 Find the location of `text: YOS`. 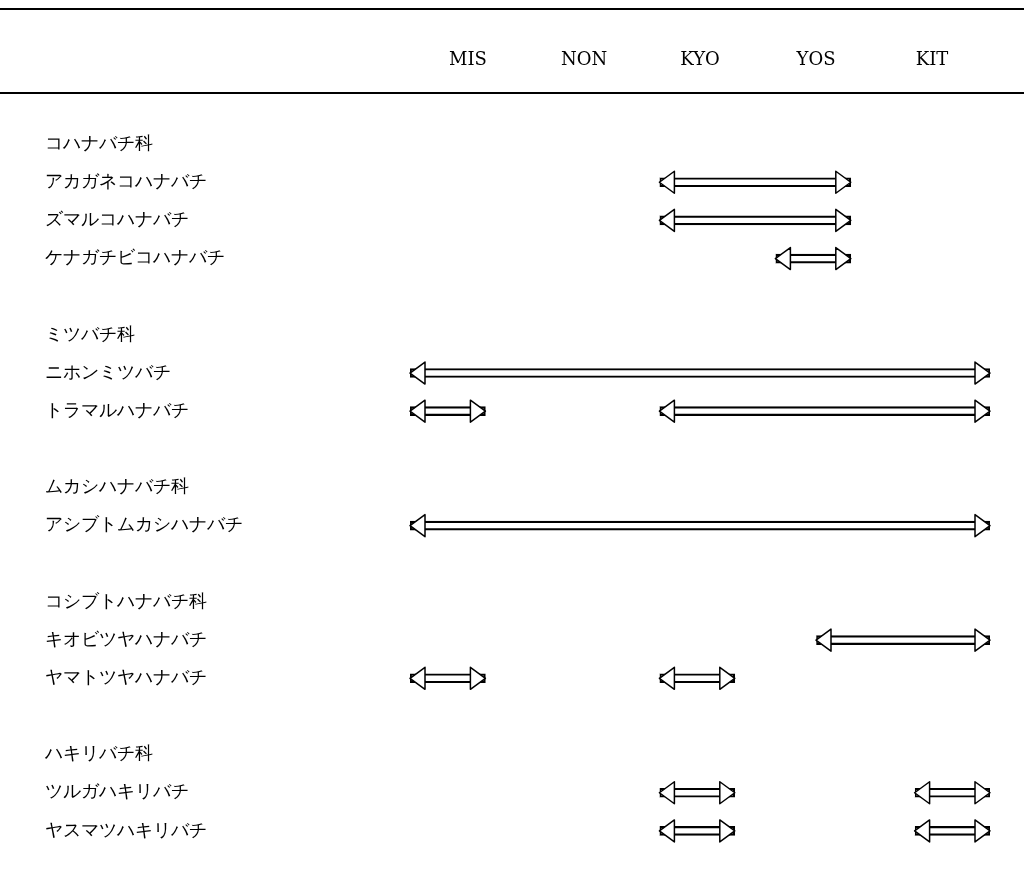

text: YOS is located at coordinates (815, 58).